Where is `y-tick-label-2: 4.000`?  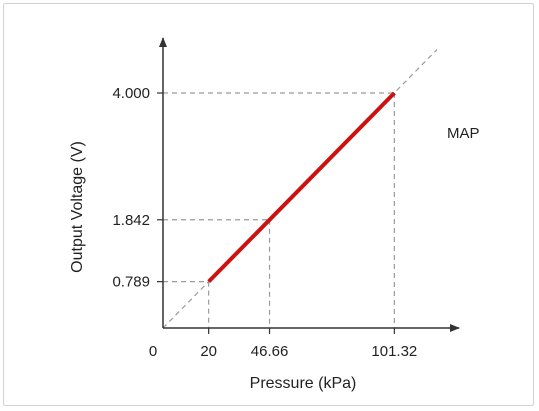
y-tick-label-2: 4.000 is located at coordinates (131, 93).